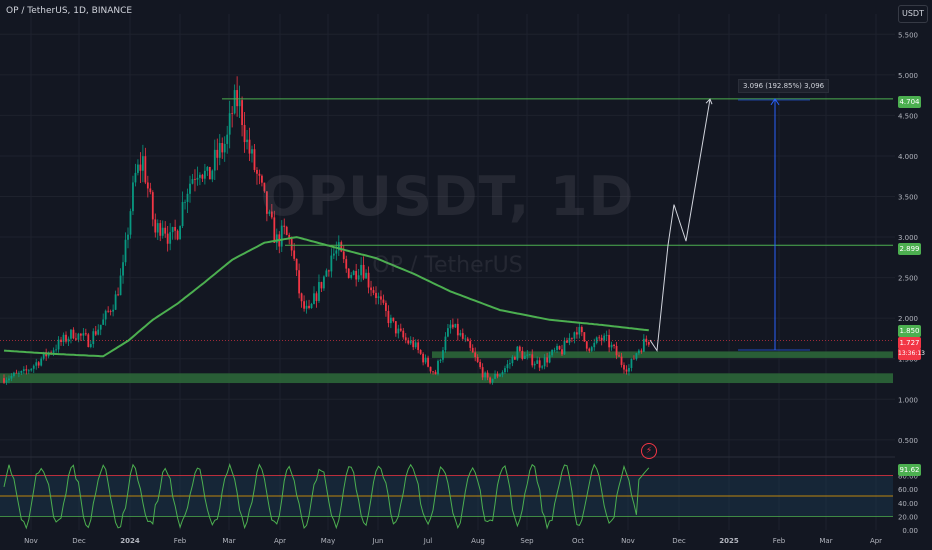 The width and height of the screenshot is (932, 550). What do you see at coordinates (909, 102) in the screenshot?
I see `target-price-tag: 4.704` at bounding box center [909, 102].